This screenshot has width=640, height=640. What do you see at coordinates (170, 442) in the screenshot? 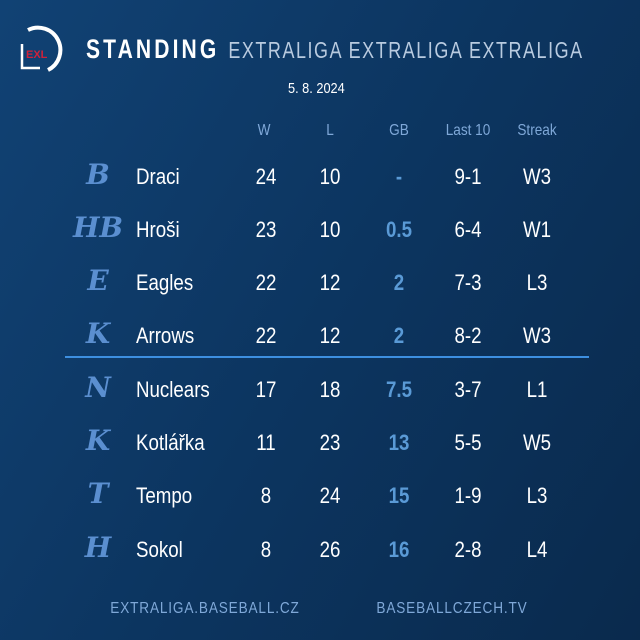
I see `team-name: Kotlářka` at bounding box center [170, 442].